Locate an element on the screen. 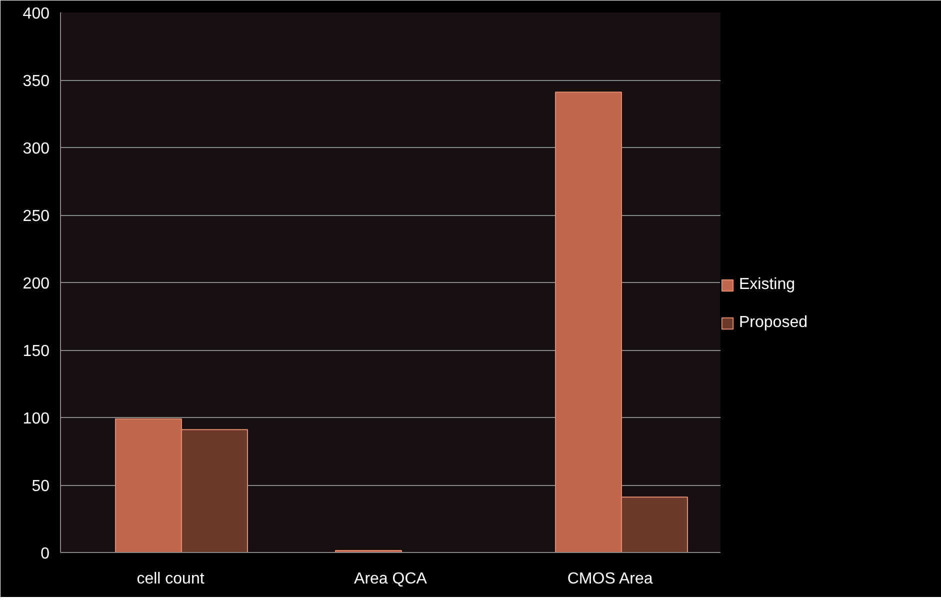 Image resolution: width=941 pixels, height=613 pixels. y-tick-label: 400 is located at coordinates (36, 14).